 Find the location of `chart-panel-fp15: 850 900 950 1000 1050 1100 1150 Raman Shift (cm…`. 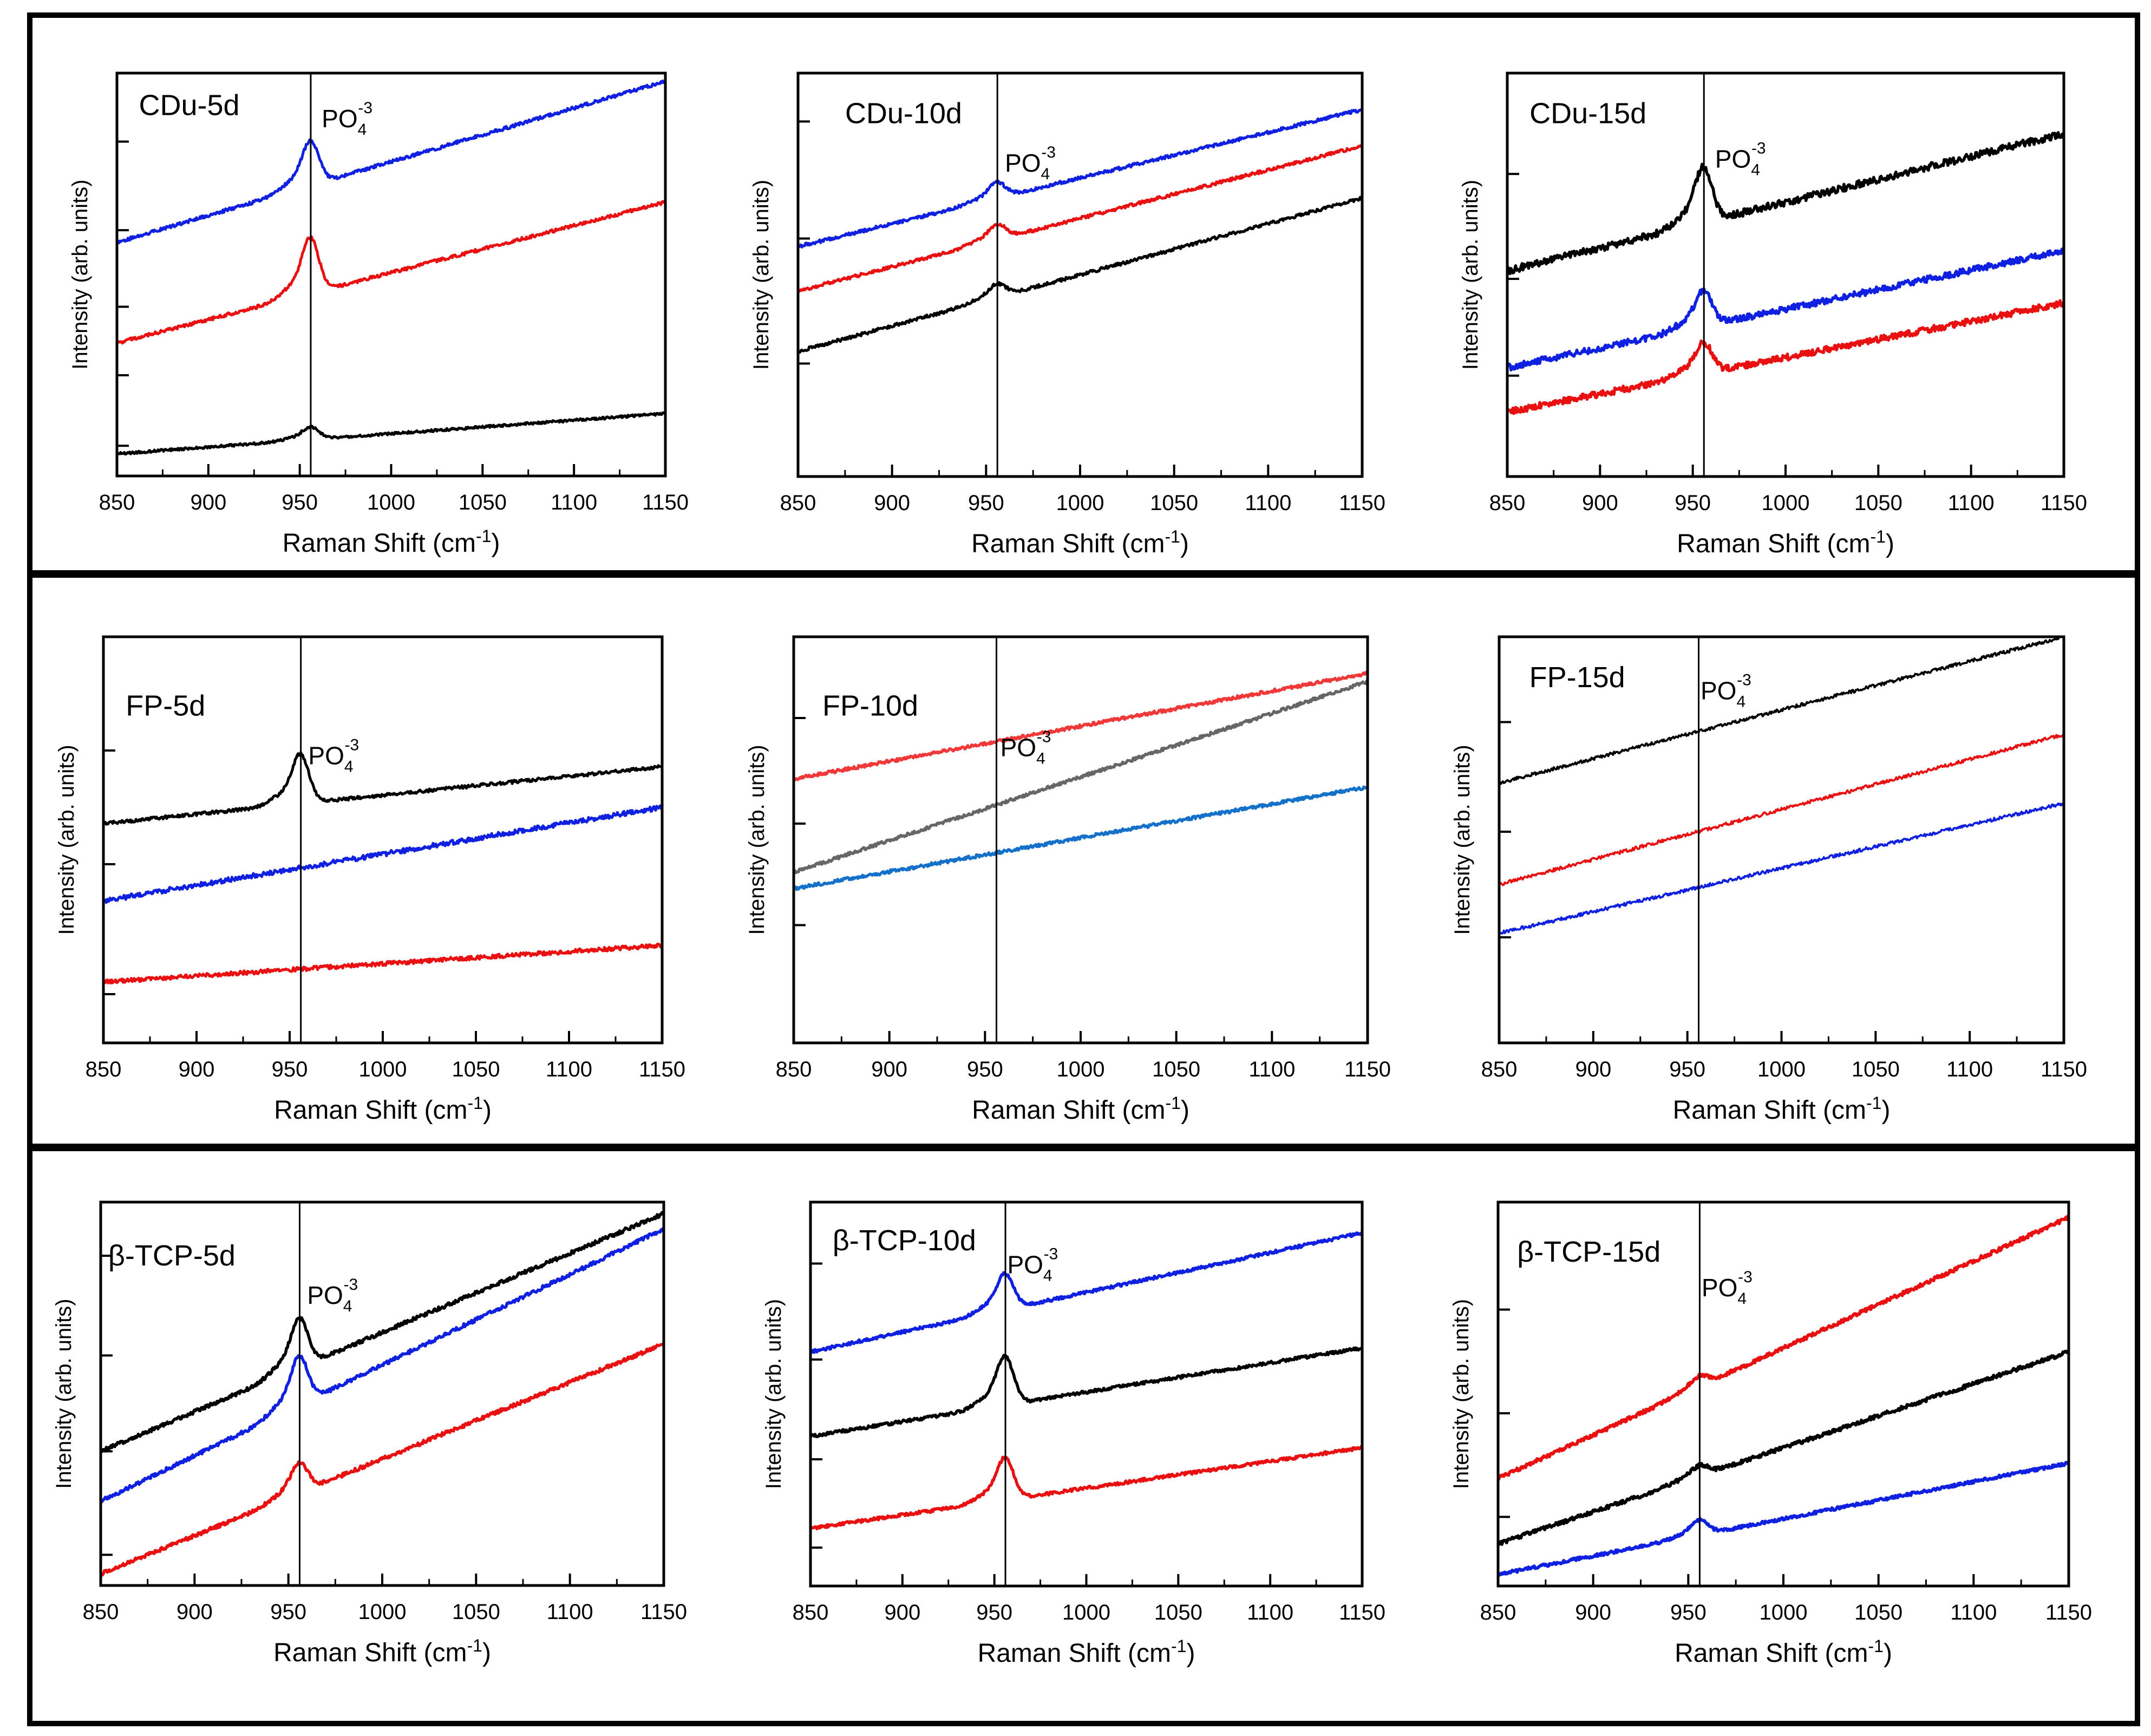

chart-panel-fp15: 850 900 950 1000 1050 1100 1150 Raman Shift (cm… is located at coordinates (1768, 880).